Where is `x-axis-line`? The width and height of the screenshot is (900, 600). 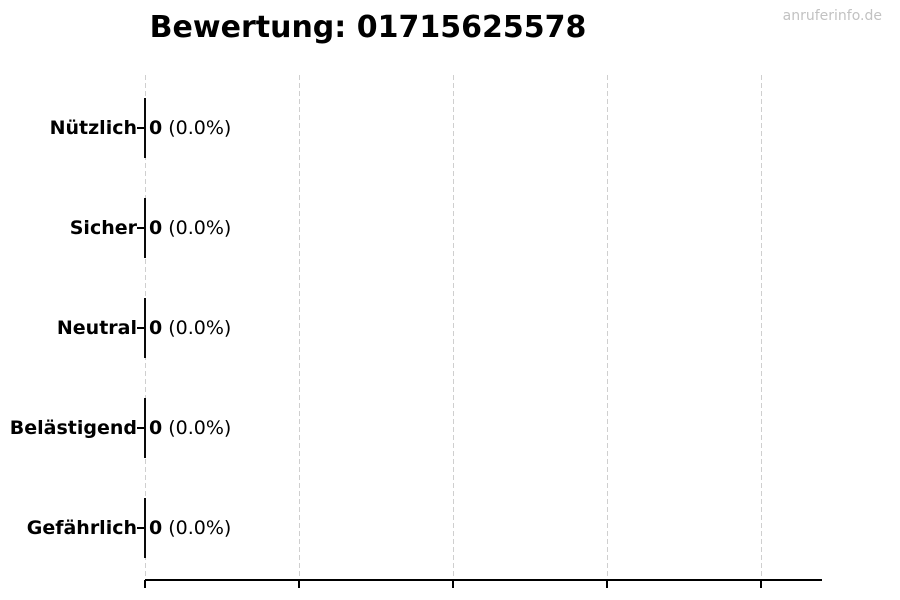
x-axis-line is located at coordinates (483, 580).